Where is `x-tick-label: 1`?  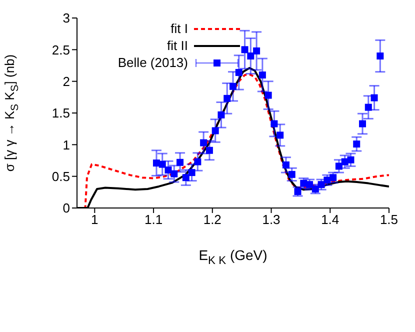 x-tick-label: 1 is located at coordinates (94, 220).